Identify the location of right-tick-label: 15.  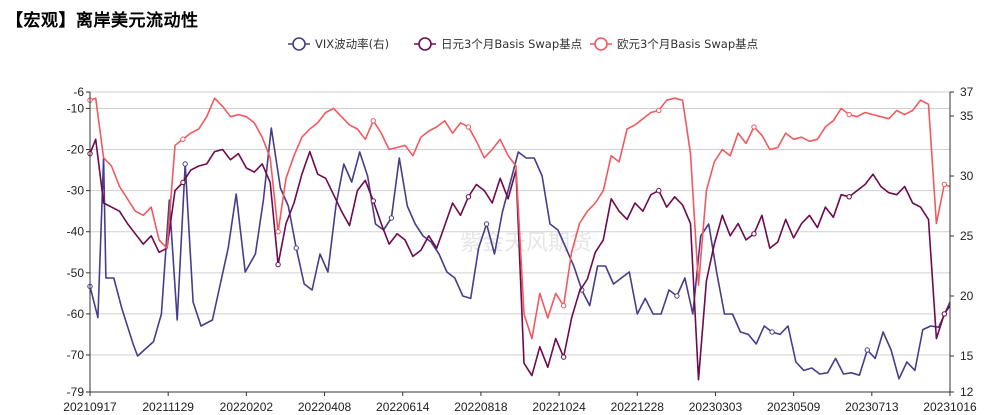
(967, 356).